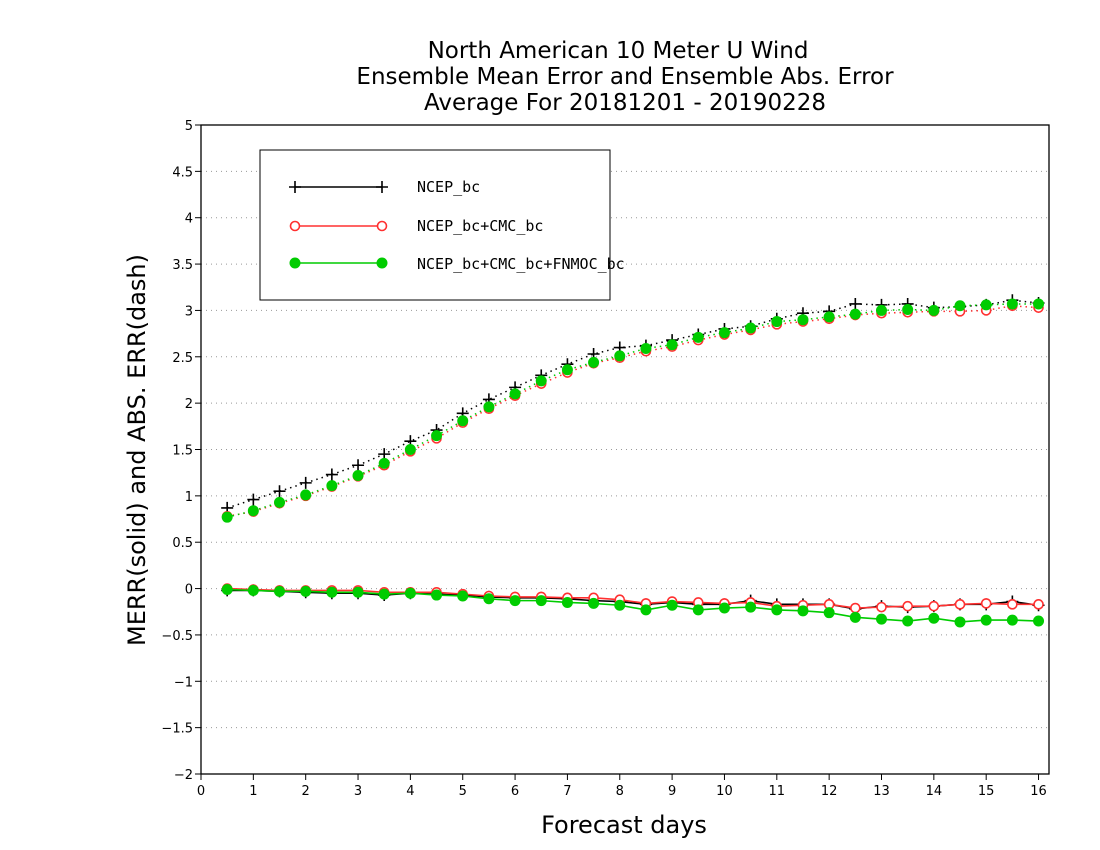 Image resolution: width=1100 pixels, height=850 pixels. I want to click on y-tick-label: 4, so click(189, 219).